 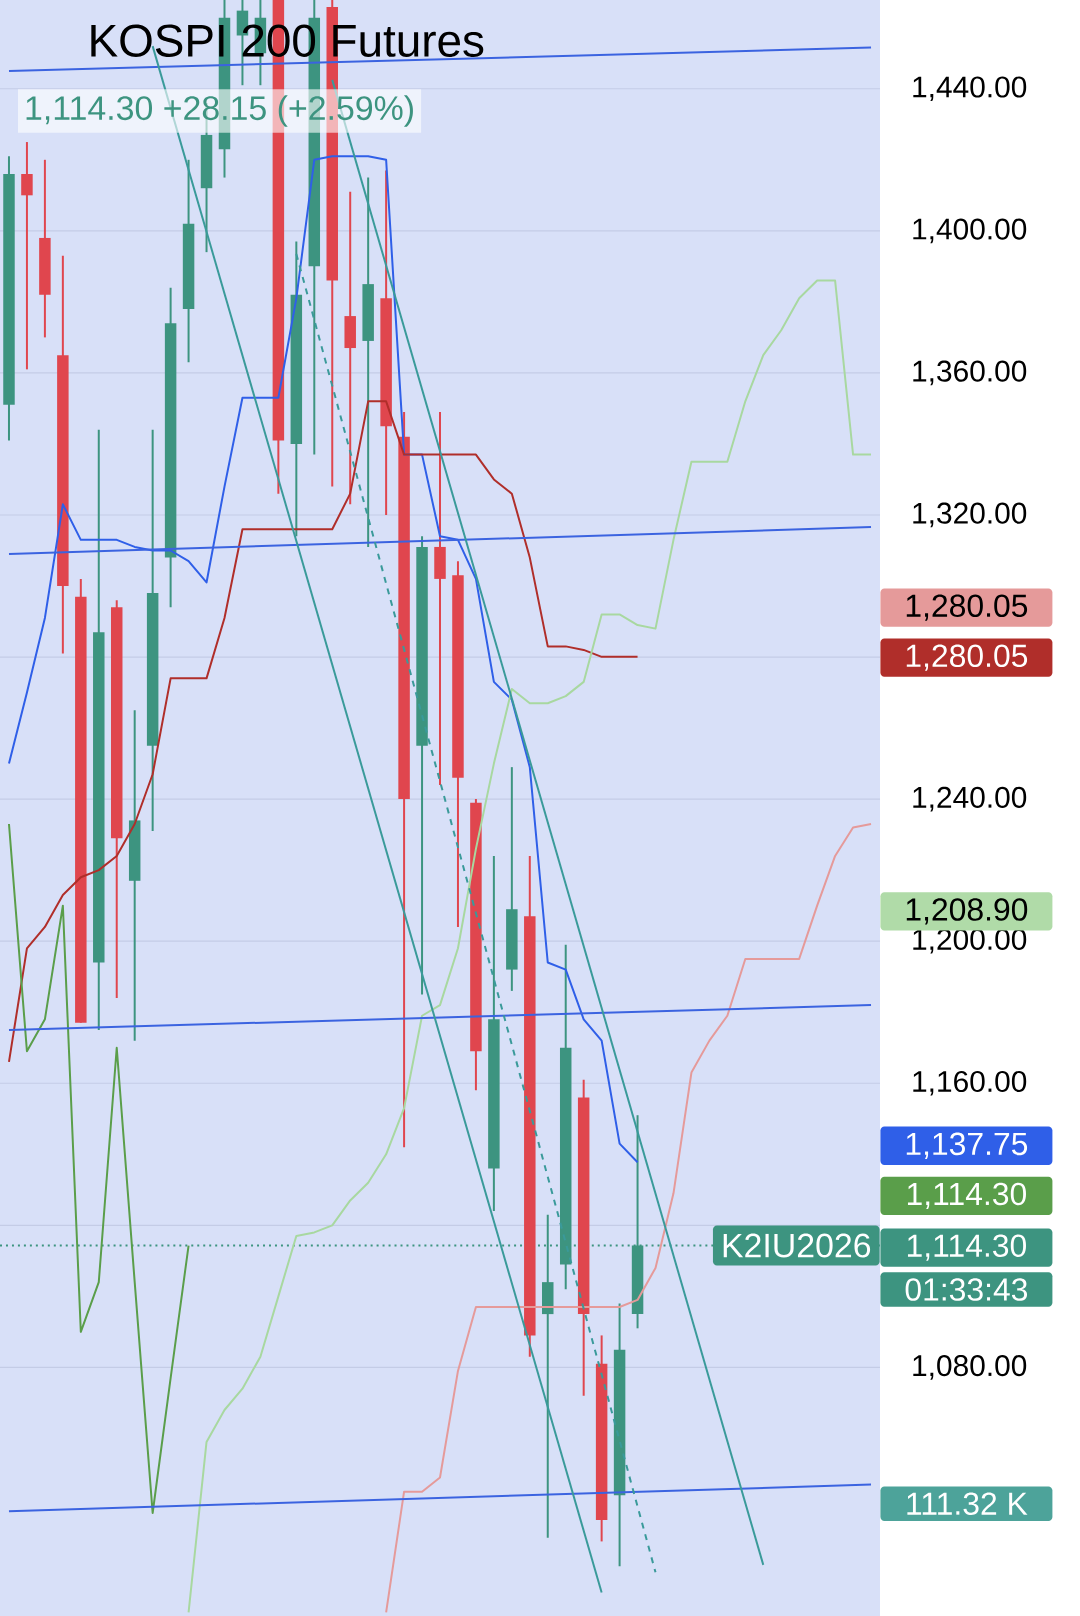 What do you see at coordinates (219, 111) in the screenshot?
I see `text: 1,114.30 +28.15 (+2.59%)` at bounding box center [219, 111].